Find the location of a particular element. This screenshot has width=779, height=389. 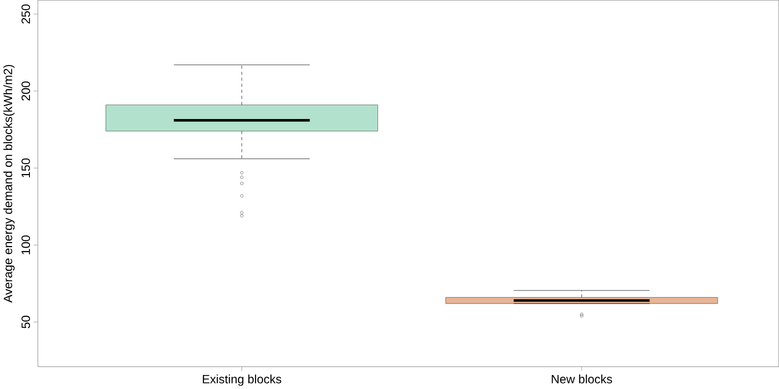

y-tick-label: 100 is located at coordinates (26, 244).